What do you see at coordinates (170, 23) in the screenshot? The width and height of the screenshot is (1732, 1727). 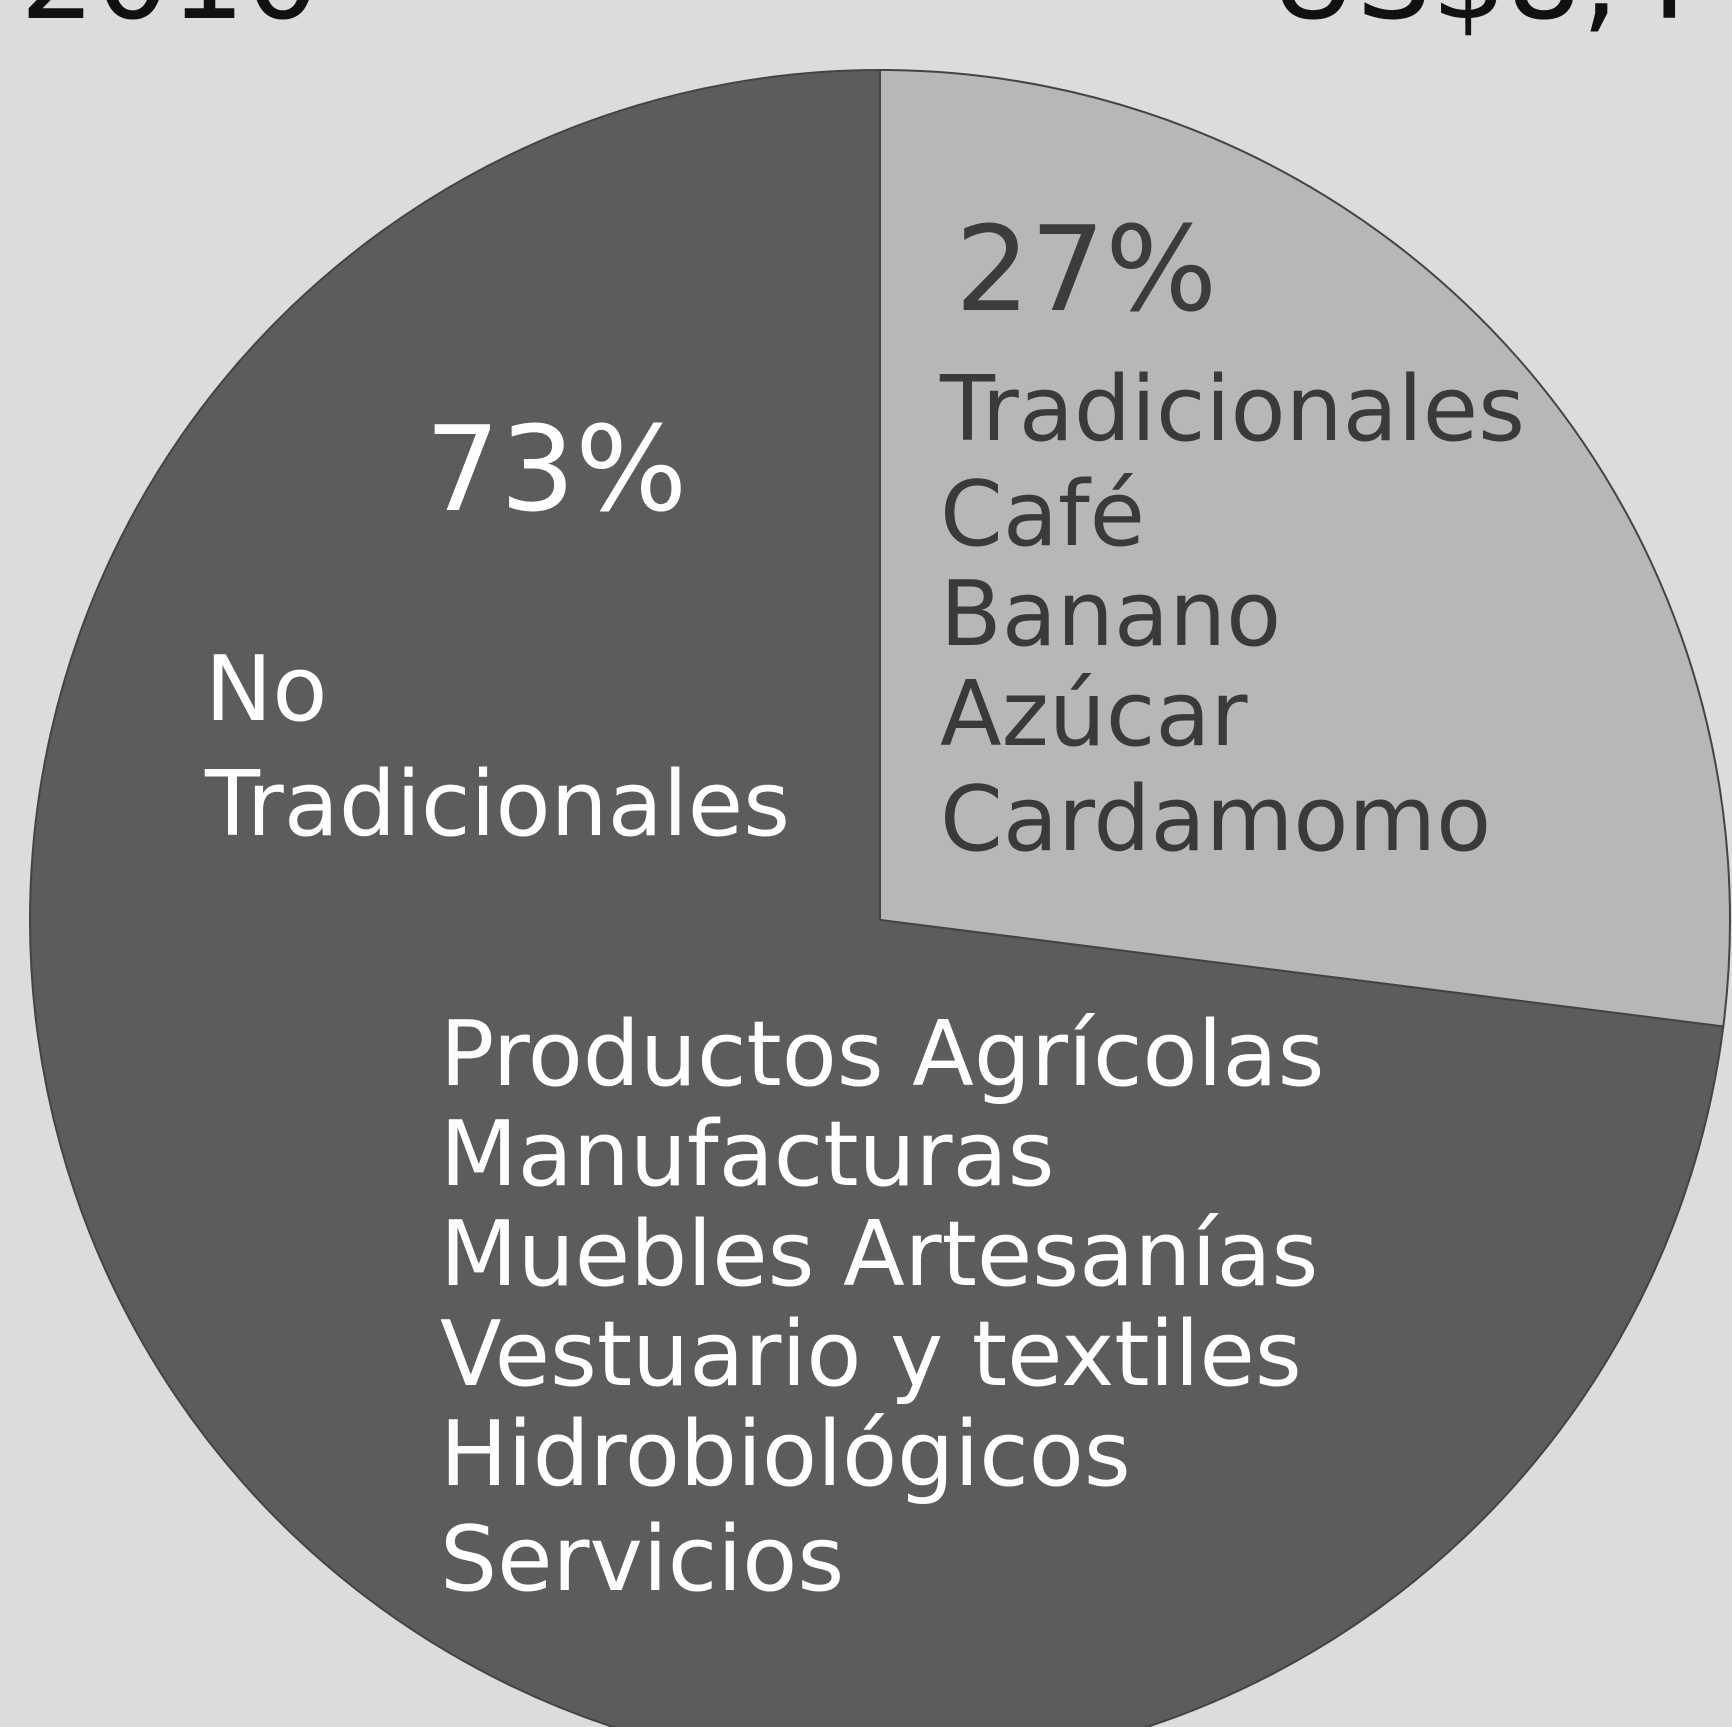 I see `header-year: 2010` at bounding box center [170, 23].